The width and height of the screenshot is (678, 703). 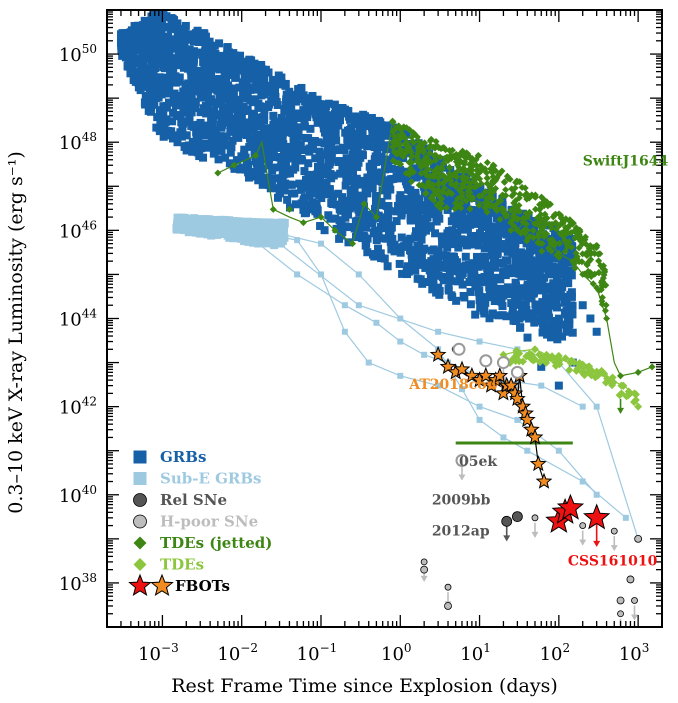 I want to click on css161010-star, so click(x=570, y=506).